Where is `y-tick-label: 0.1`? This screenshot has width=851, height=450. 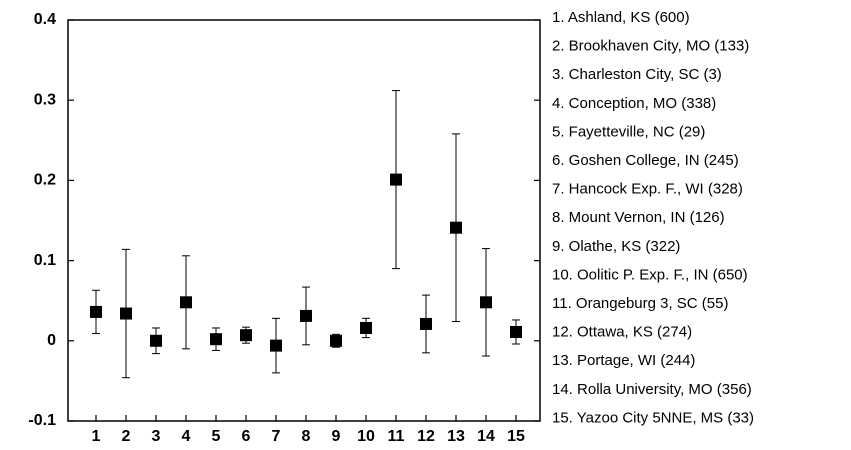
y-tick-label: 0.1 is located at coordinates (45, 260).